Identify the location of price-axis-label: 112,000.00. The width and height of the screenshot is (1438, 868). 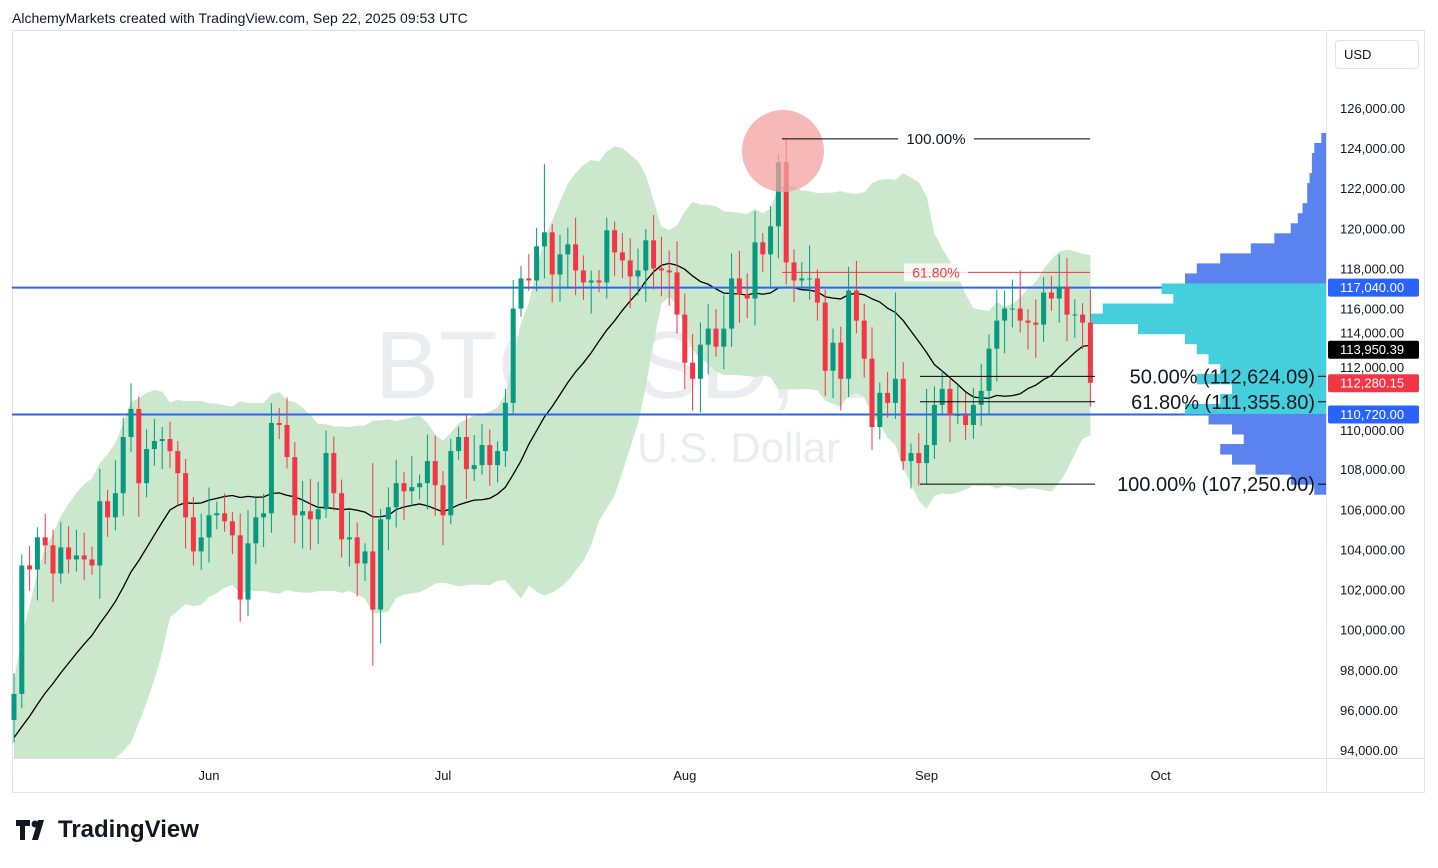
(1372, 367).